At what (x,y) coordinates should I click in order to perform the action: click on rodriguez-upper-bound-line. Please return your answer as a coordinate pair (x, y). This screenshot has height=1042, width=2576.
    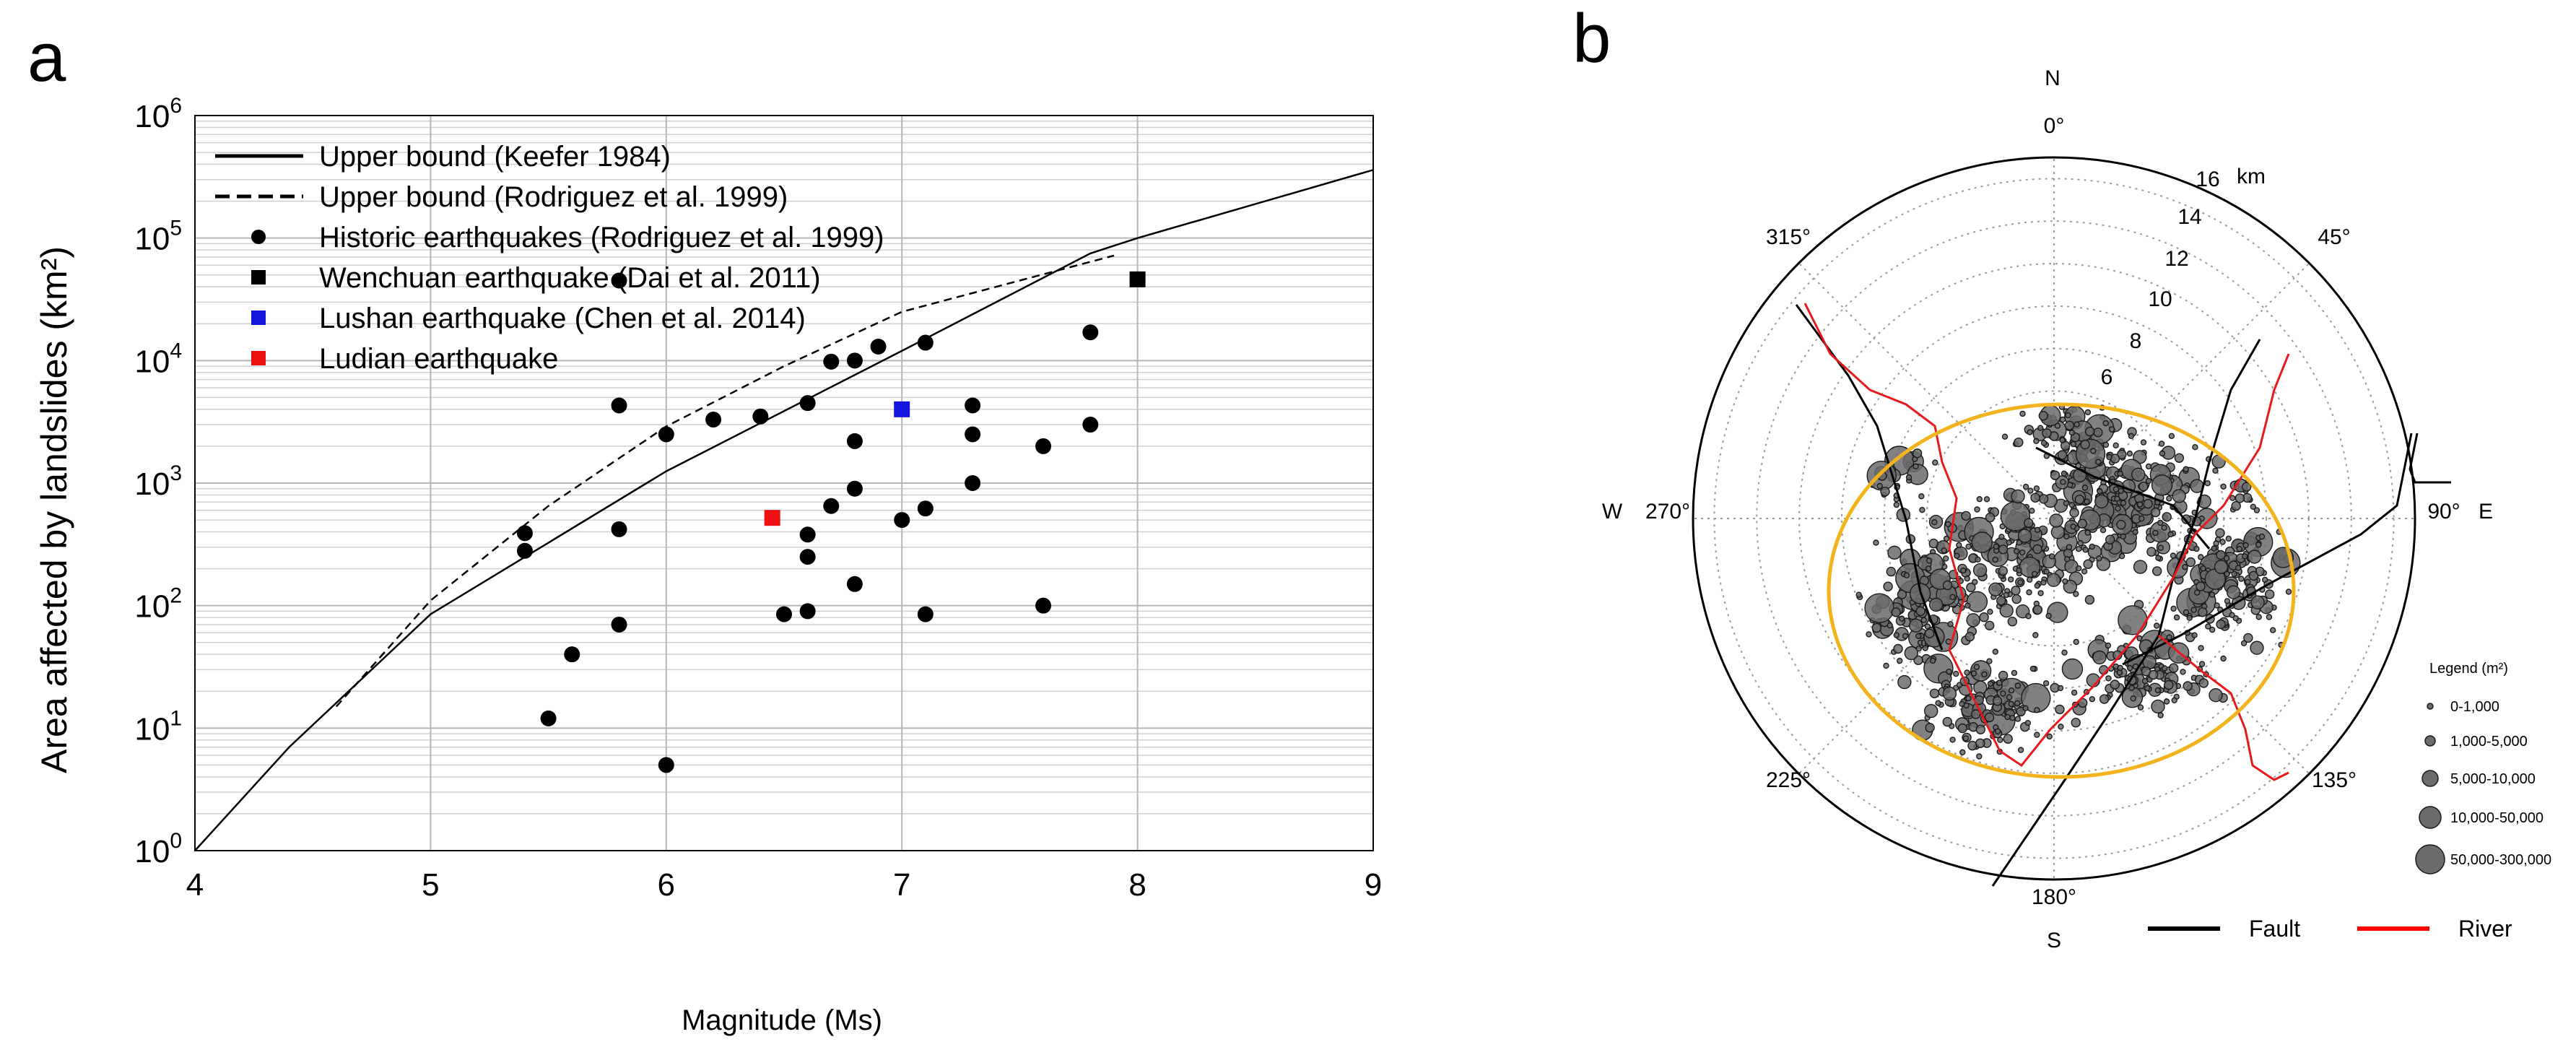
    Looking at the image, I should click on (725, 481).